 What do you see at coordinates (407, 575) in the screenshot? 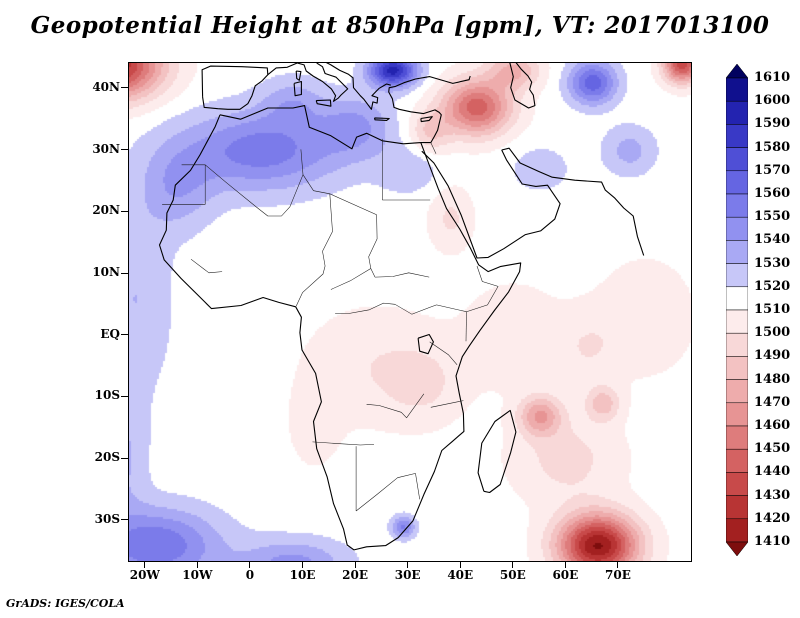
I see `lon-tick-label: 30E` at bounding box center [407, 575].